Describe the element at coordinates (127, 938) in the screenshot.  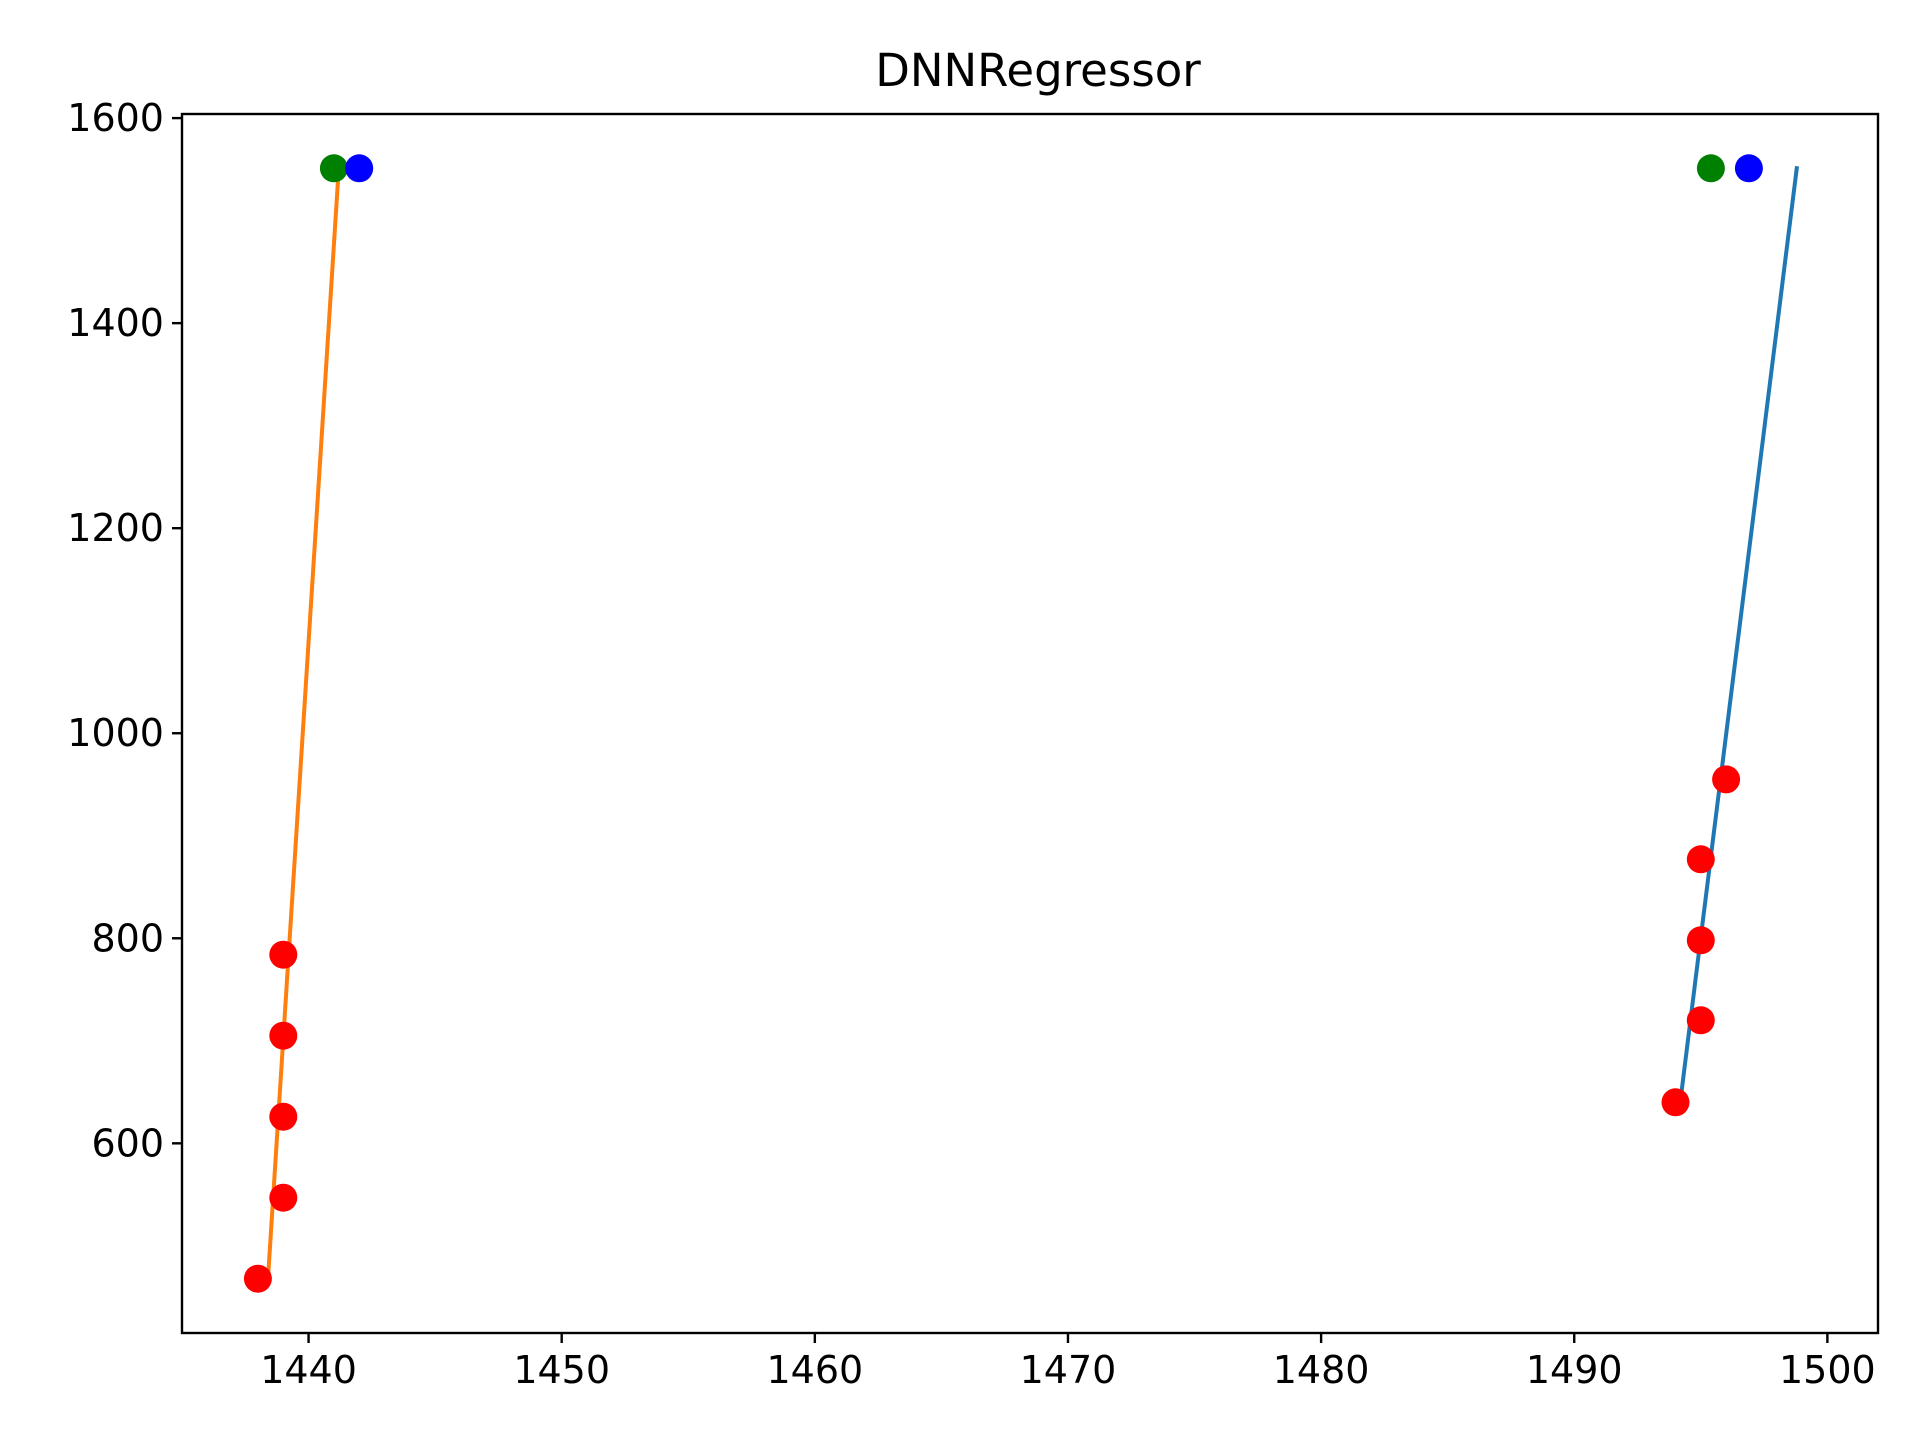
I see `y-tick-label-1: 800` at that location.